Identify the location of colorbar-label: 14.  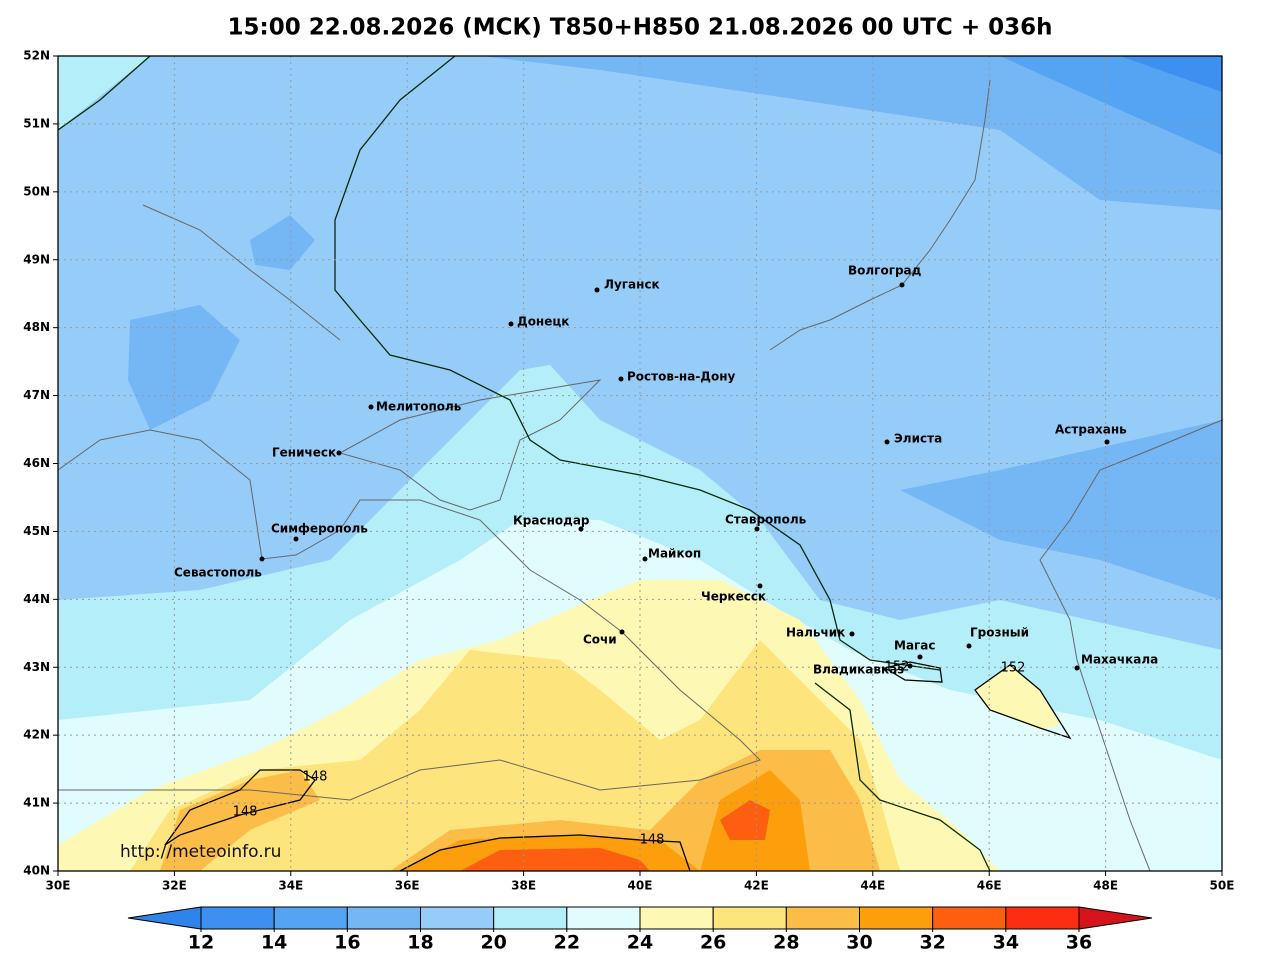
(274, 943).